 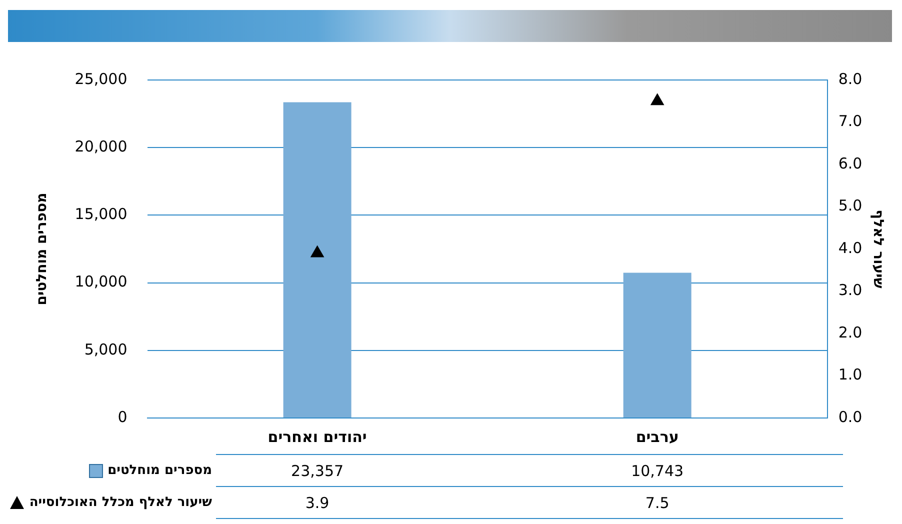 What do you see at coordinates (101, 146) in the screenshot?
I see `y-tick-label: 20,000` at bounding box center [101, 146].